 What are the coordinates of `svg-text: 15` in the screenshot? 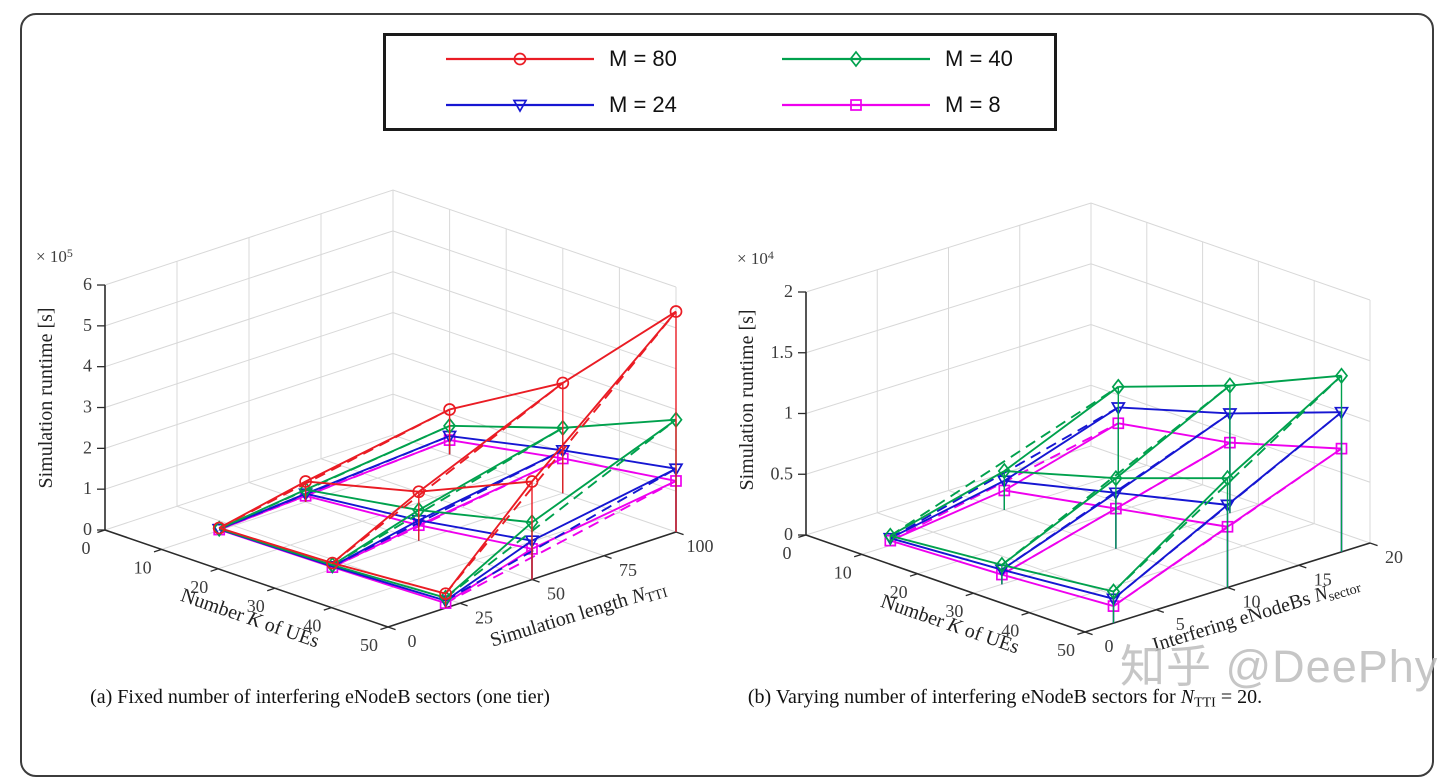 It's located at (1323, 579).